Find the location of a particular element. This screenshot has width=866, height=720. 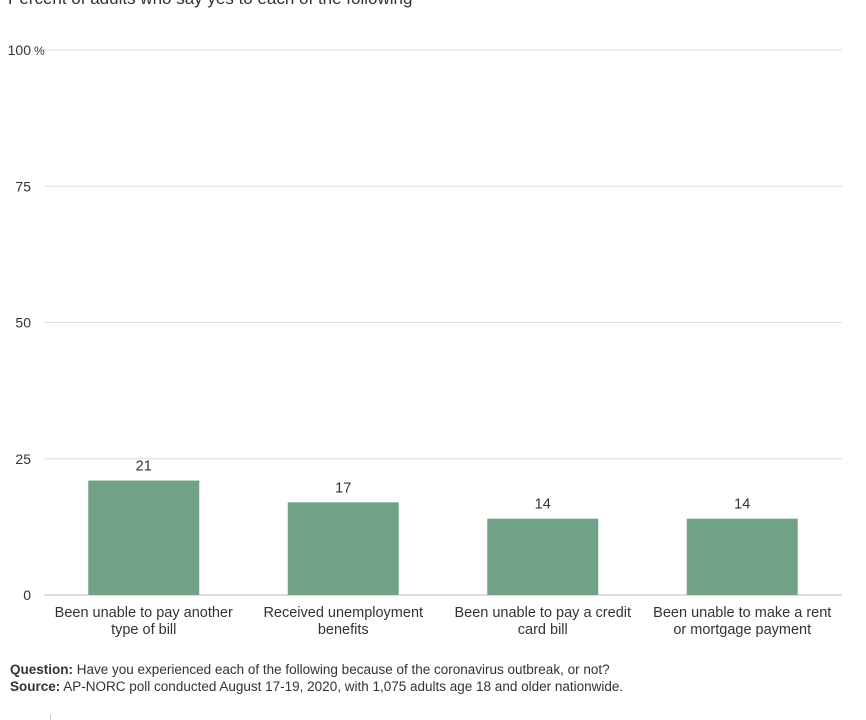

y-tick-label: 0 is located at coordinates (27, 595).